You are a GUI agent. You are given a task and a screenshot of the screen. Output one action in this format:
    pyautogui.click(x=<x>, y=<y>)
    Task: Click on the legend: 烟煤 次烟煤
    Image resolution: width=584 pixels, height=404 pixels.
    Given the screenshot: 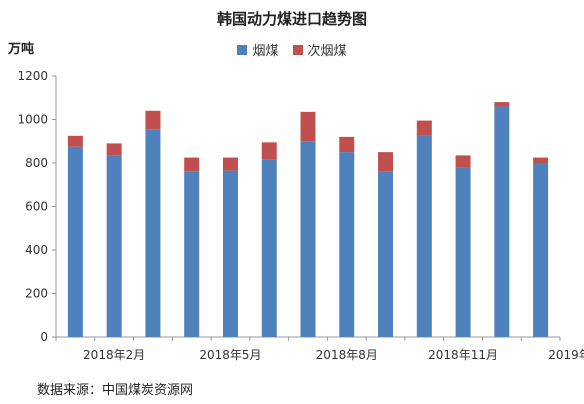 What is the action you would take?
    pyautogui.click(x=292, y=49)
    